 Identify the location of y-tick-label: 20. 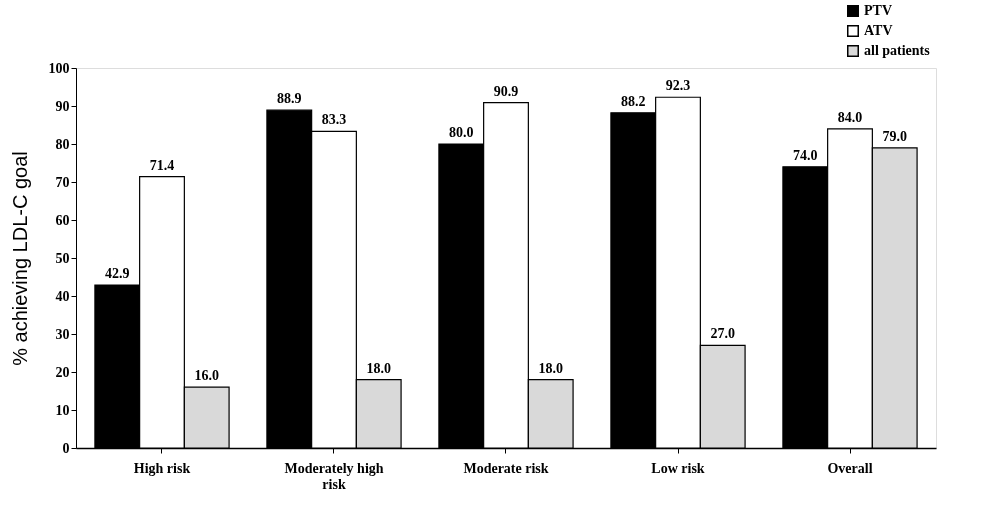
(62, 372).